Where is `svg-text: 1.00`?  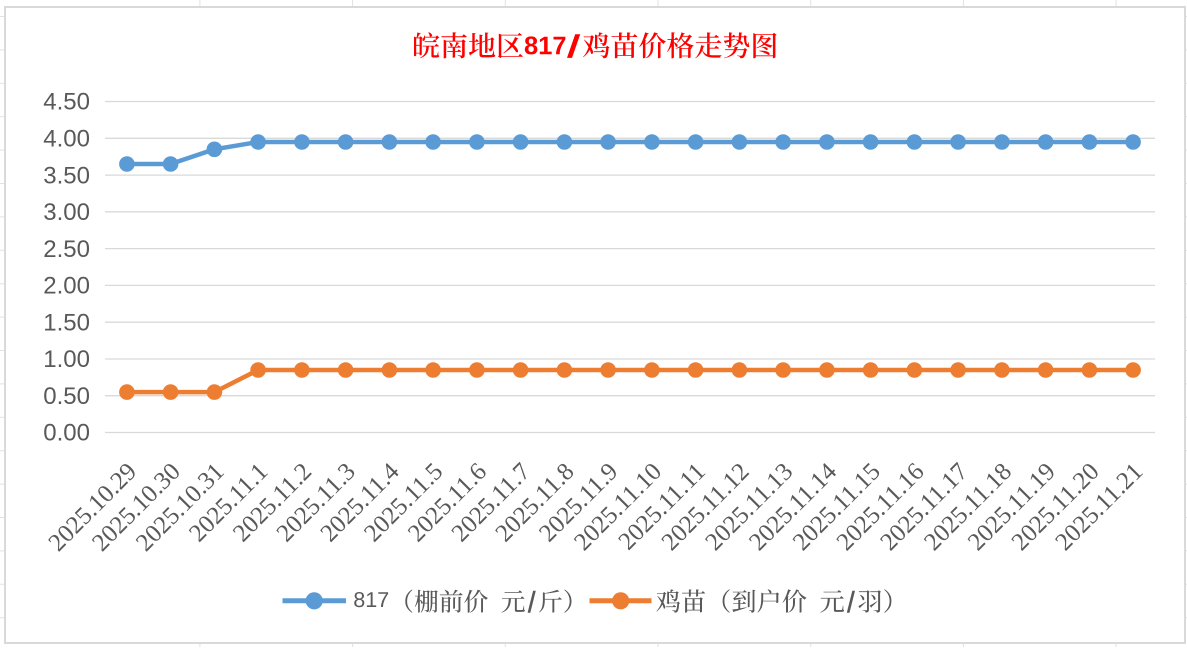
svg-text: 1.00 is located at coordinates (66, 359).